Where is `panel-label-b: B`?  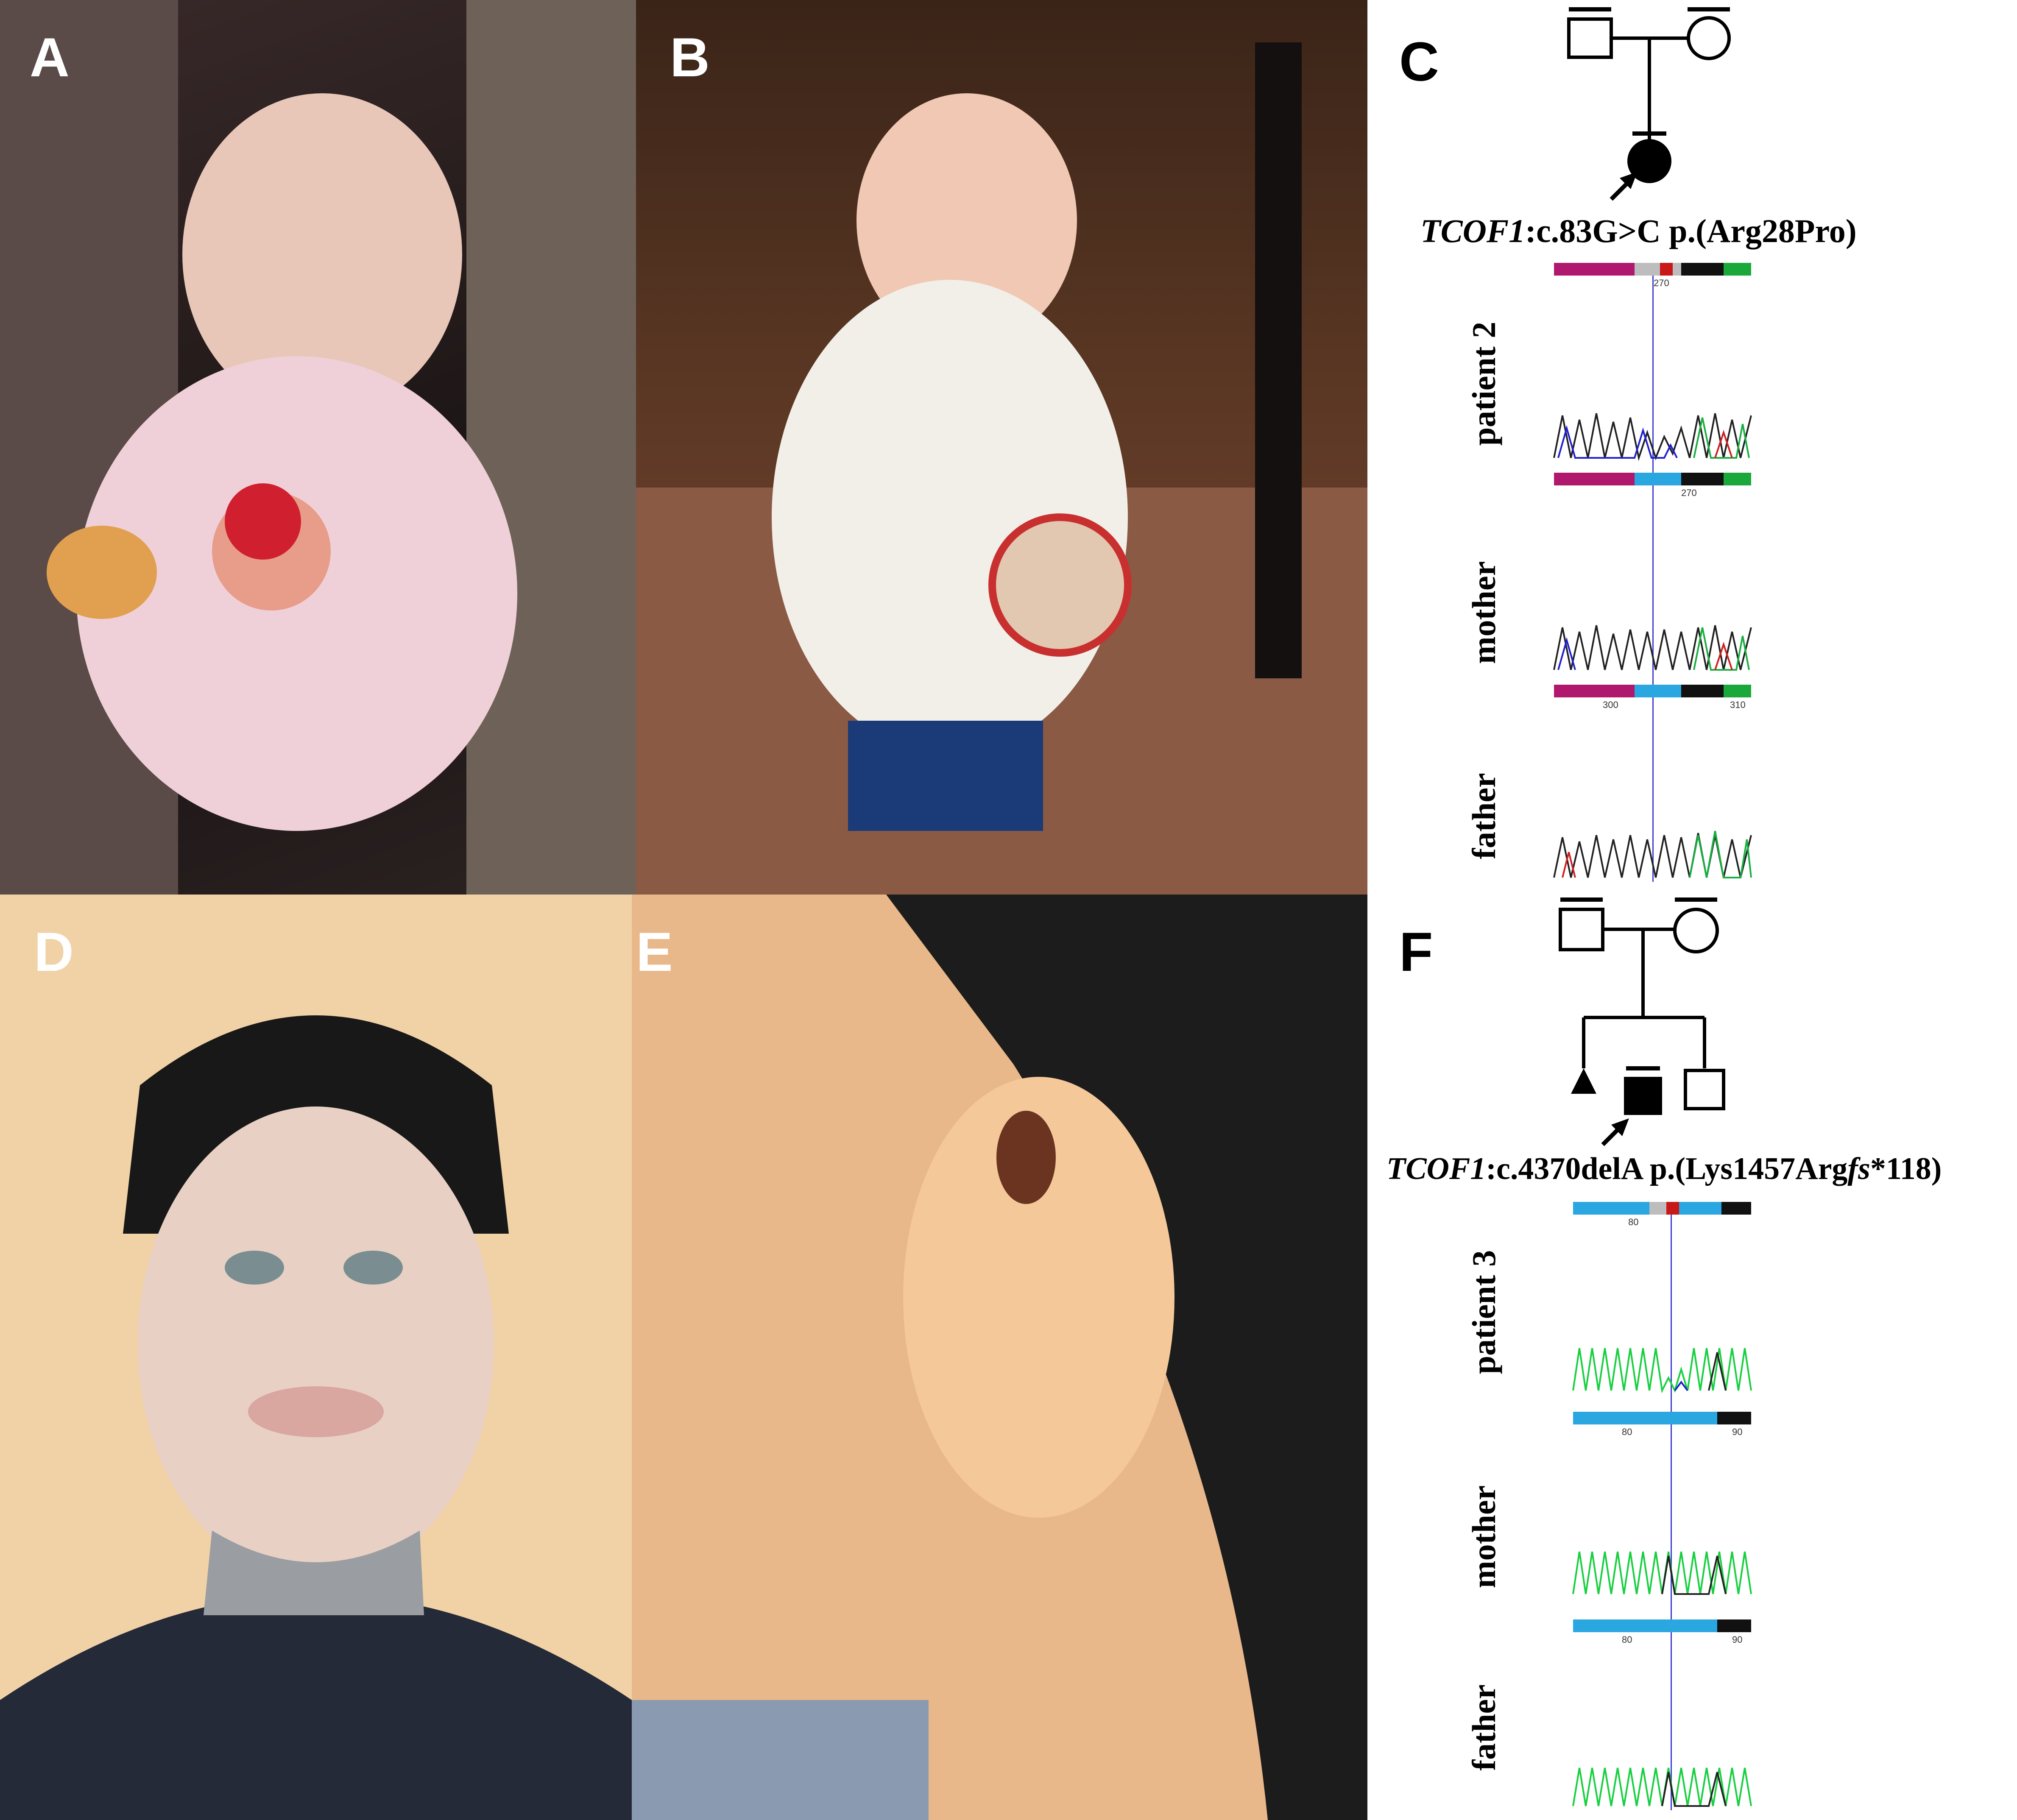
panel-label-b: B is located at coordinates (690, 57).